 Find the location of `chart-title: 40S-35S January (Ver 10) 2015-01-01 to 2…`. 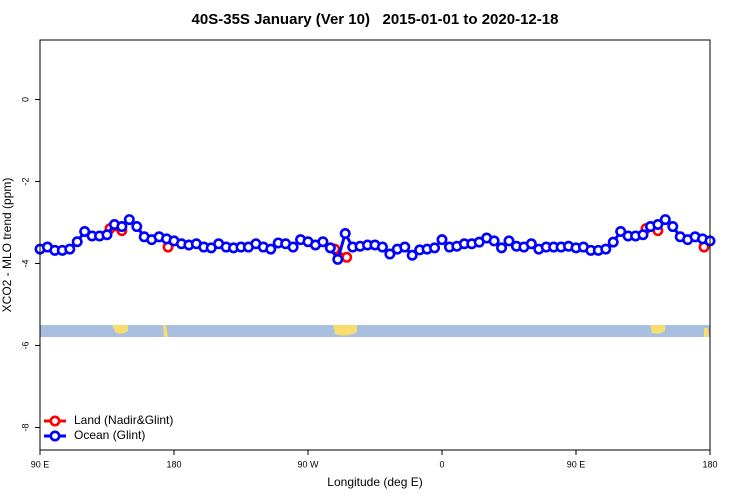

chart-title: 40S-35S January (Ver 10) 2015-01-01 to 2… is located at coordinates (375, 19).